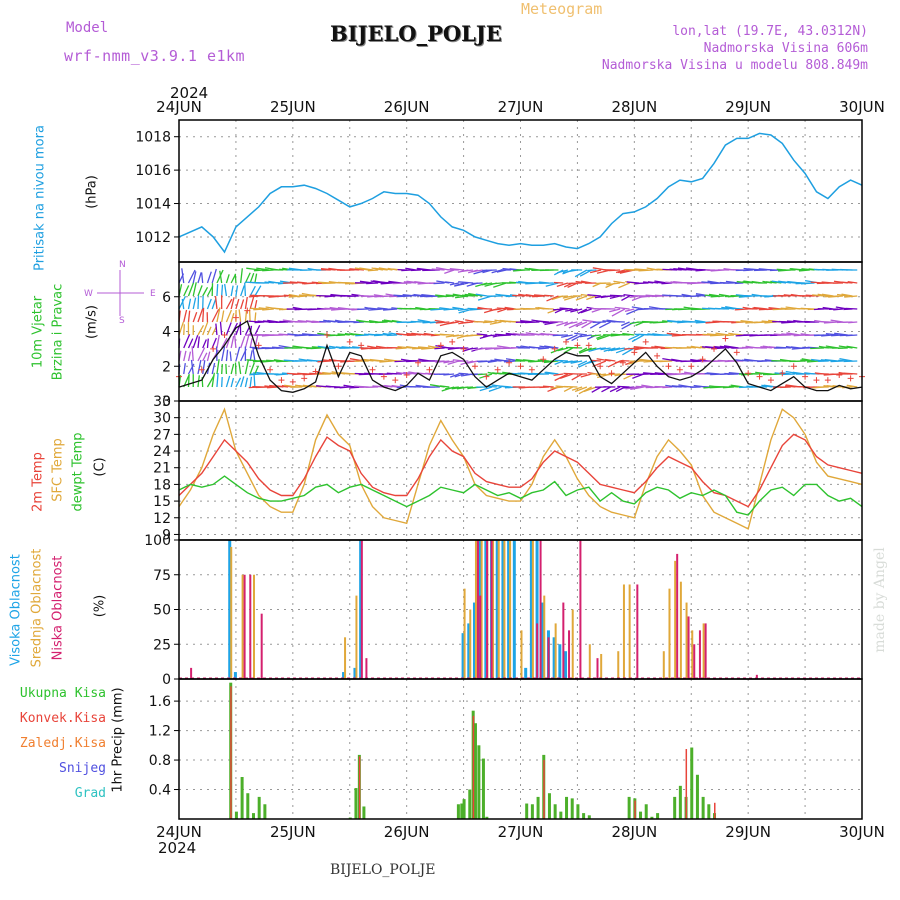  I want to click on panel-frame, so click(520, 470).